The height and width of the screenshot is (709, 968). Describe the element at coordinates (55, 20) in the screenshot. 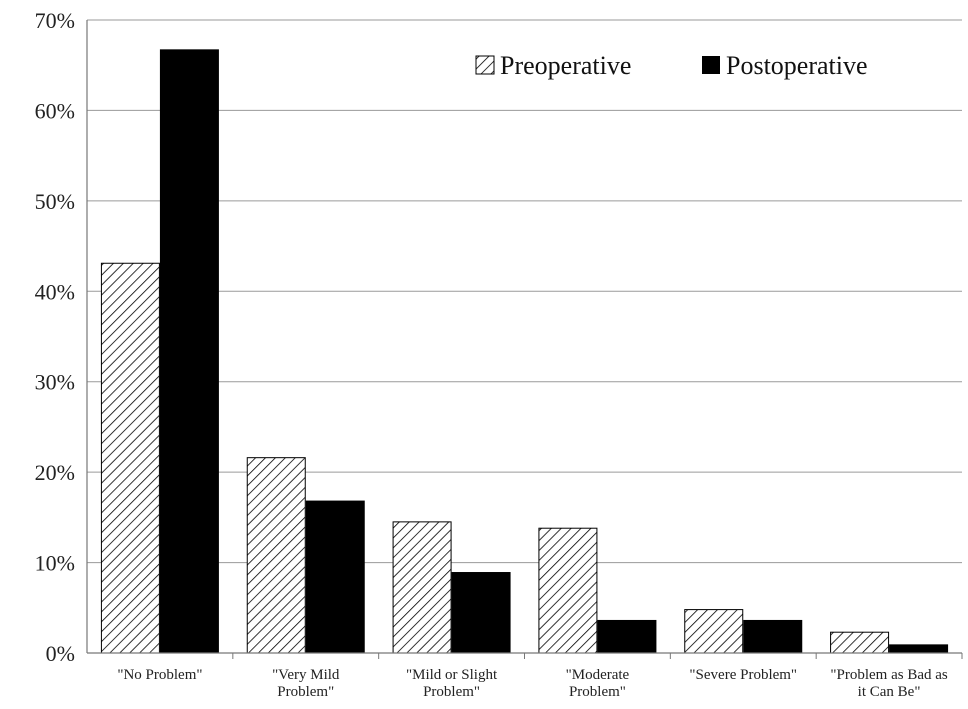

I see `y-tick-label: 70%` at that location.